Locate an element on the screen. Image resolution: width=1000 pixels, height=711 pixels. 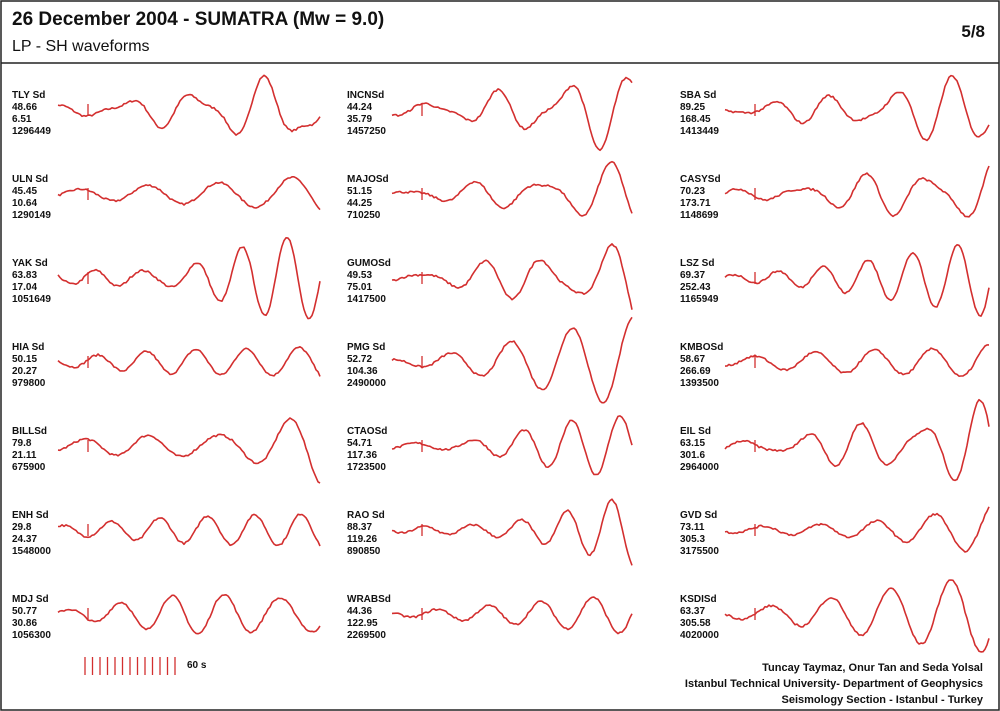
station-value: 1457250 is located at coordinates (366, 131).